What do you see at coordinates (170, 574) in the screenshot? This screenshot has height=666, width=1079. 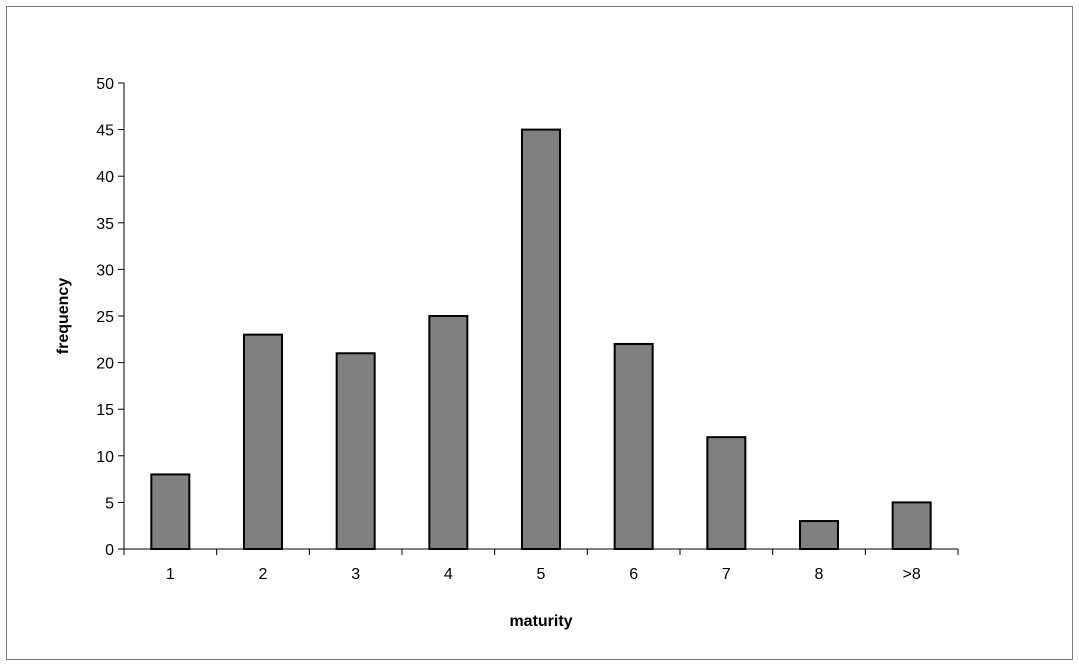 I see `x-tick-label: 1` at bounding box center [170, 574].